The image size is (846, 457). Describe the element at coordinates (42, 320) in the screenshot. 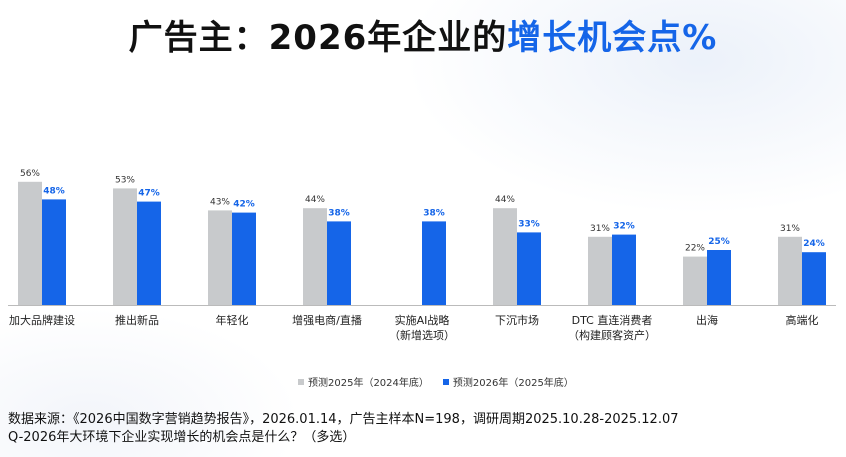

I see `category-label-0: 加大品牌建设` at that location.